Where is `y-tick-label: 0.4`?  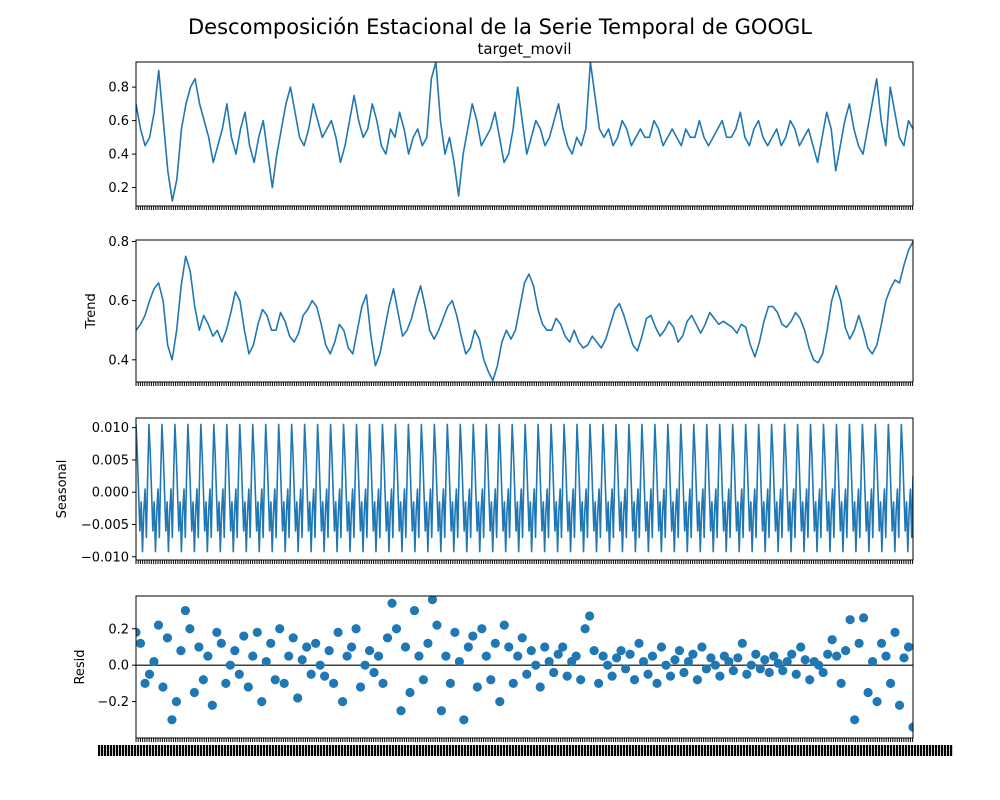 y-tick-label: 0.4 is located at coordinates (118, 360).